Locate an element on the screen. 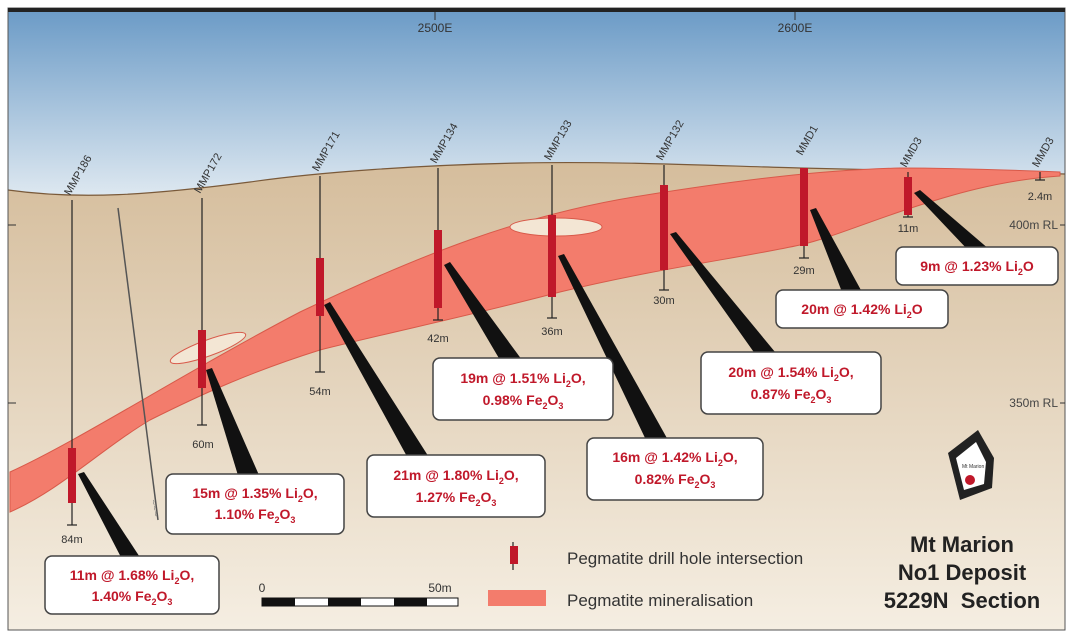 This screenshot has width=1073, height=636. intersection-callout: 15m @ 1.35% Li2O, 1.10% Fe2O3 is located at coordinates (255, 504).